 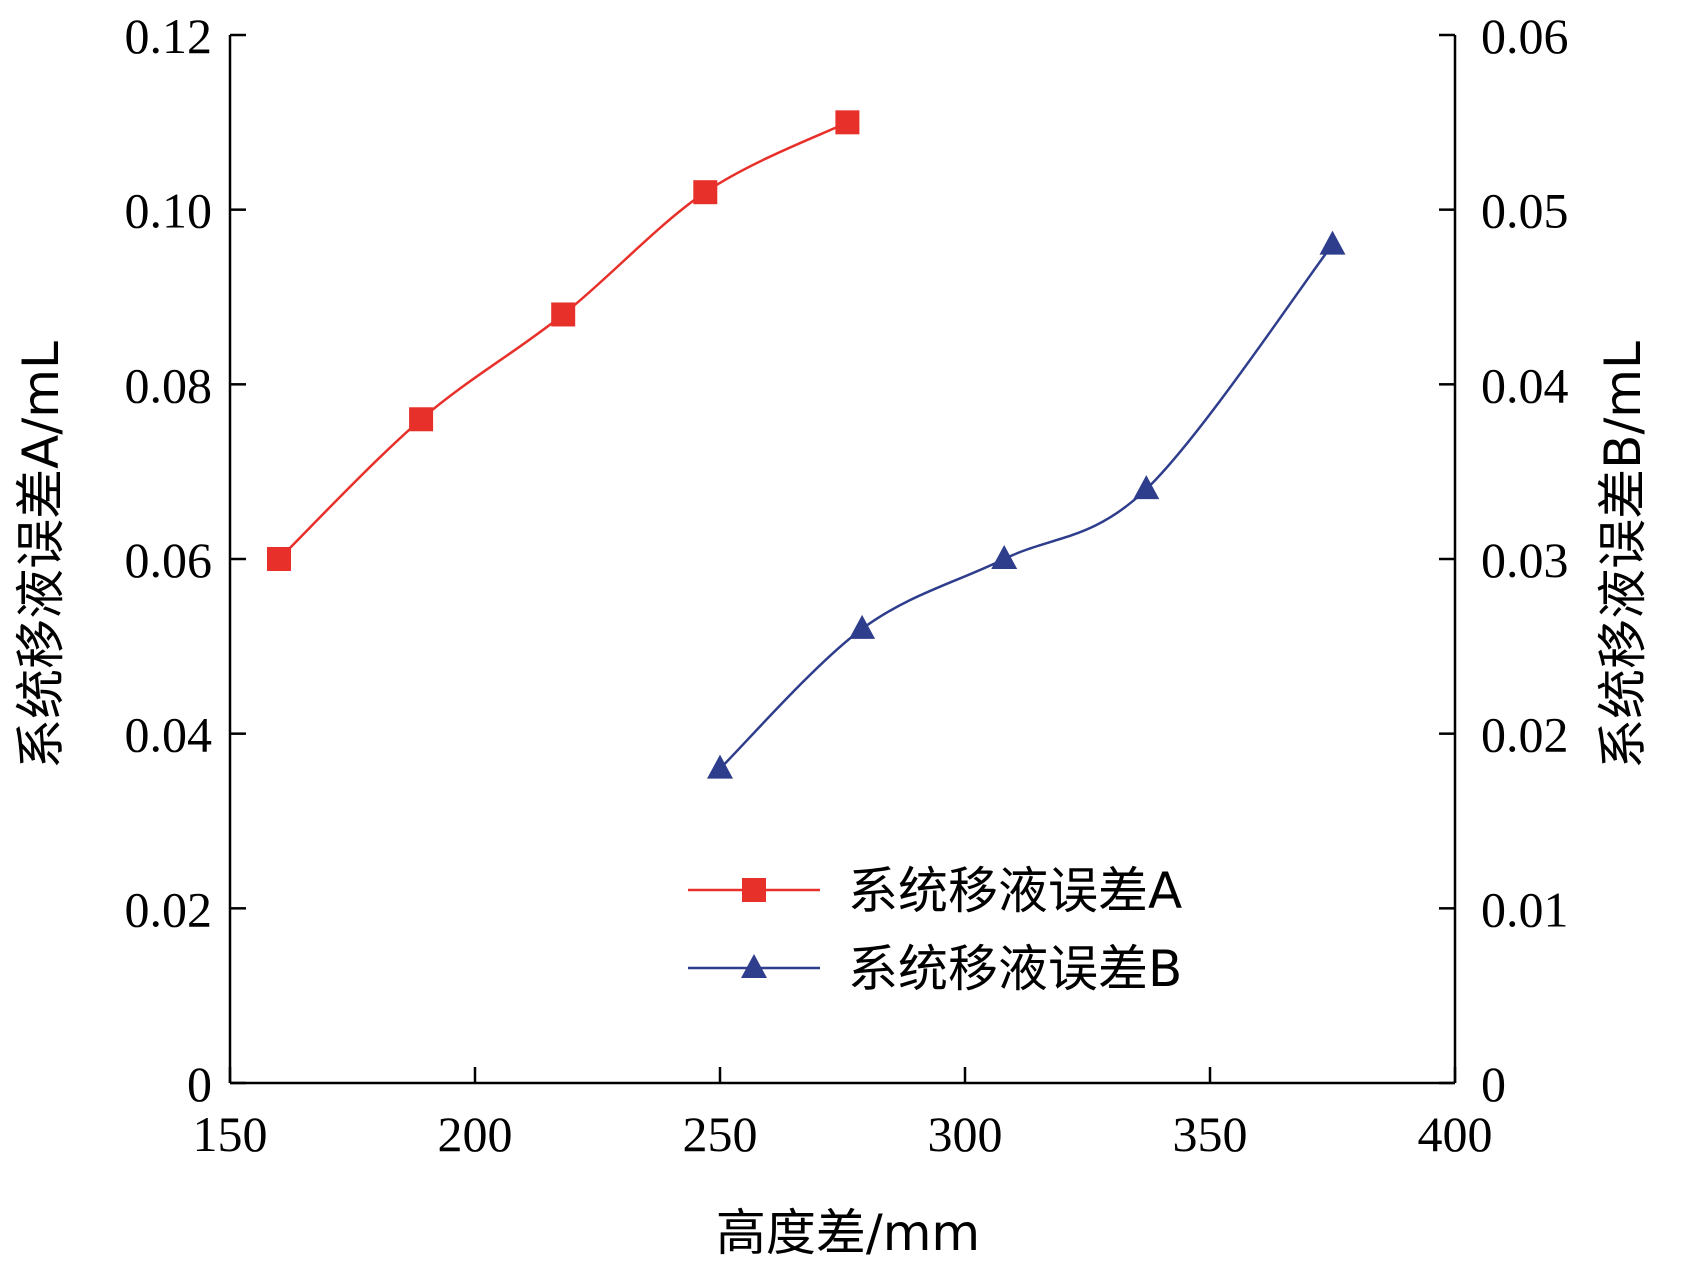 What do you see at coordinates (1015, 969) in the screenshot?
I see `legend-label: 系统移液误差B` at bounding box center [1015, 969].